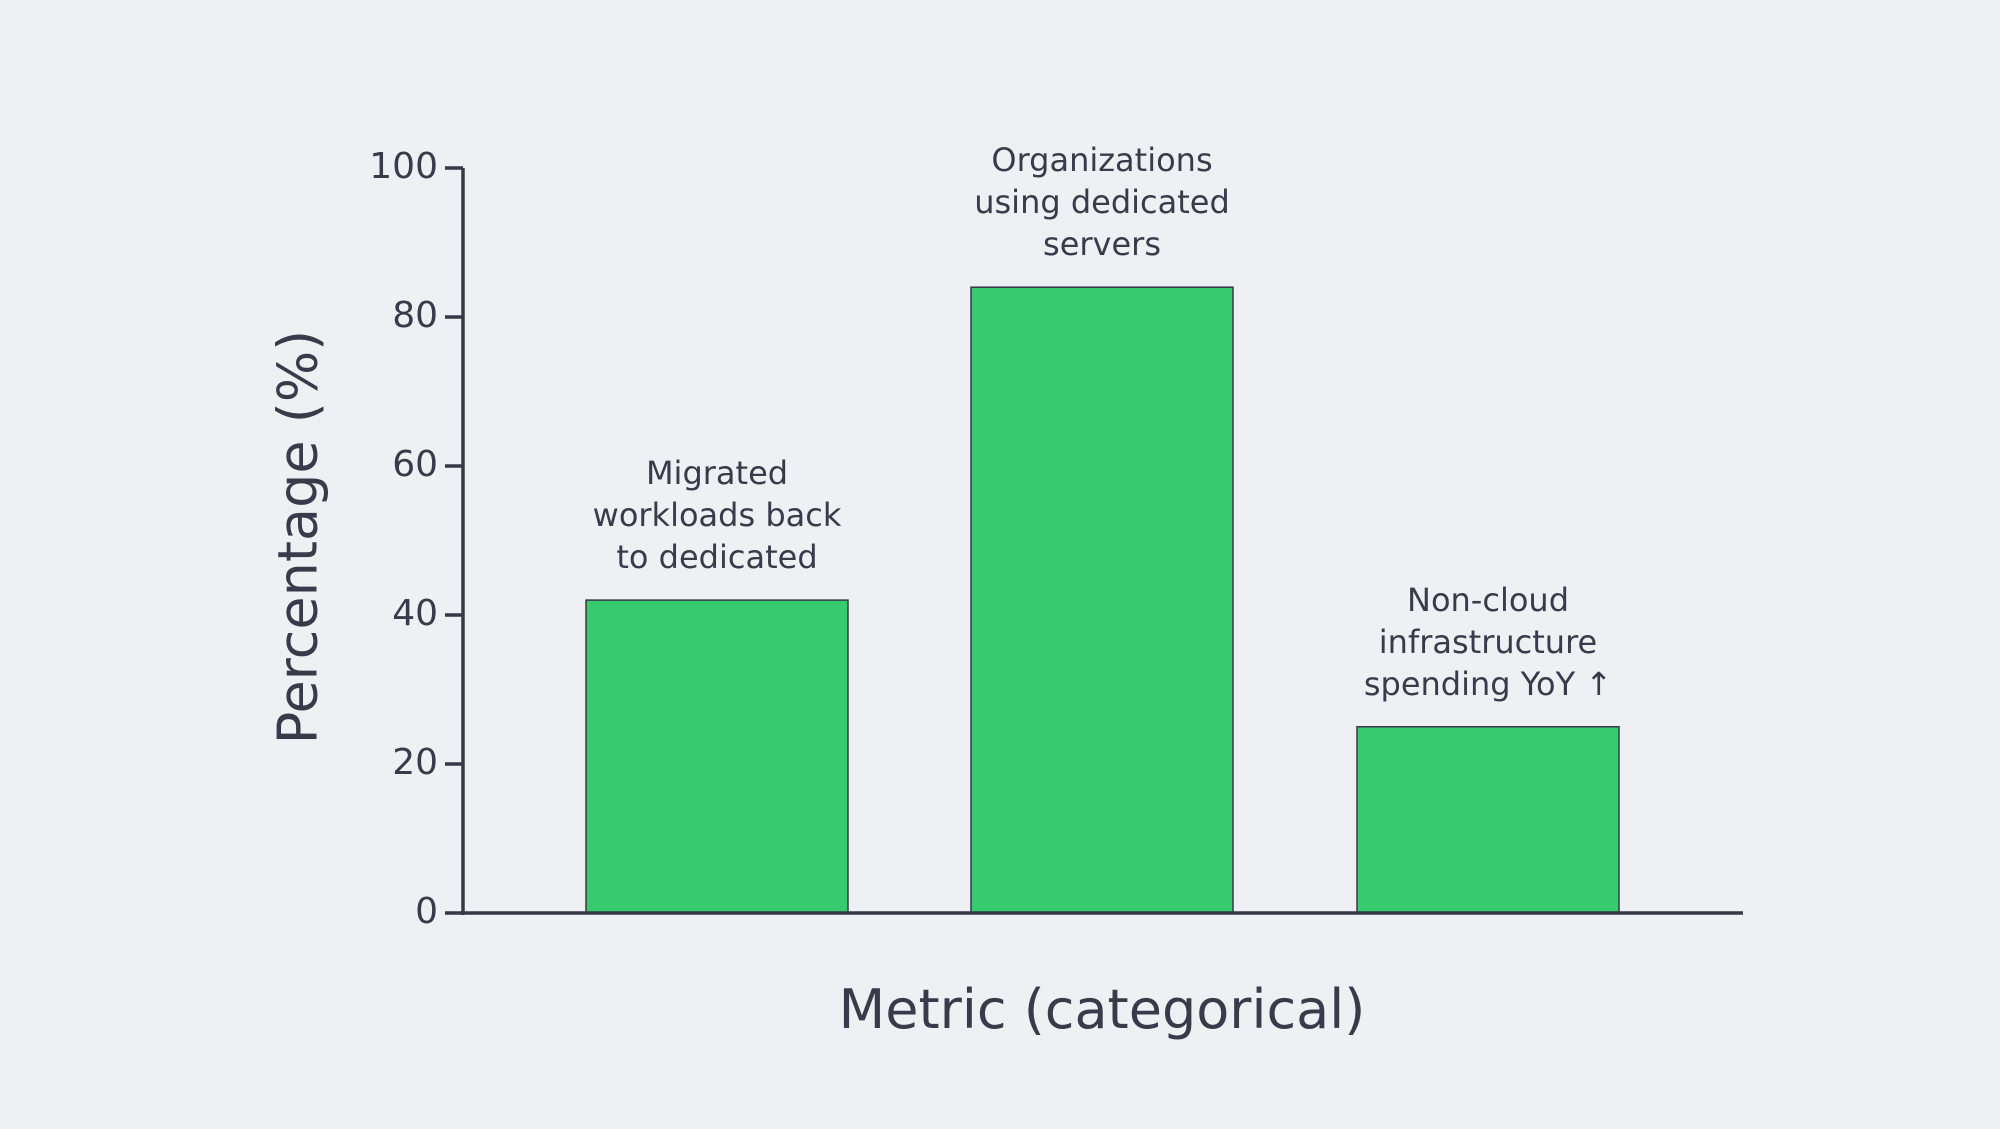 Image resolution: width=2000 pixels, height=1129 pixels. I want to click on y-tick-label: 100, so click(403, 166).